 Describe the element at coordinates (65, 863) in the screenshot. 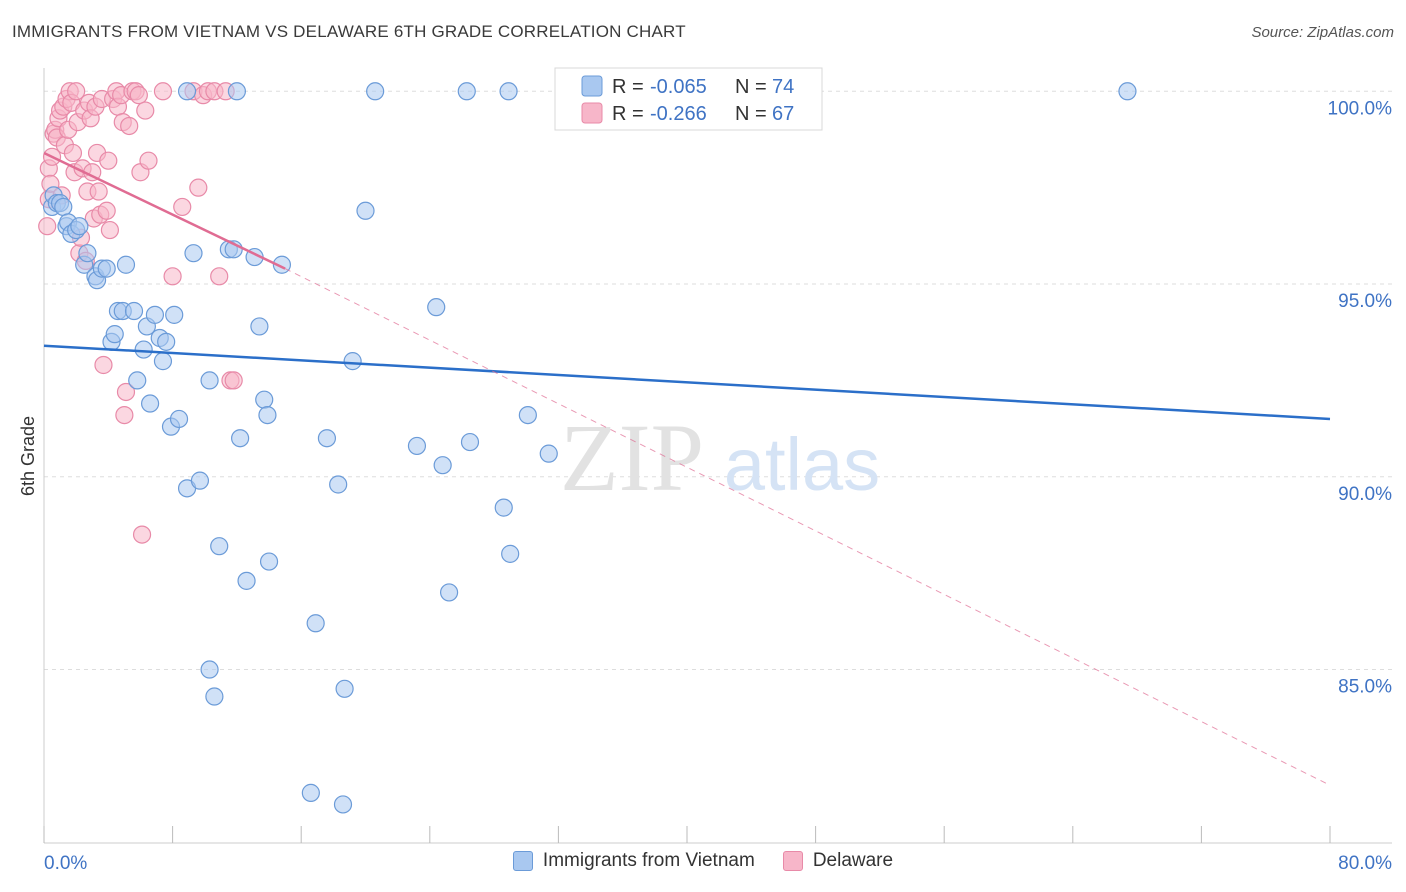

I see `x-tick-label: 0.0%` at that location.